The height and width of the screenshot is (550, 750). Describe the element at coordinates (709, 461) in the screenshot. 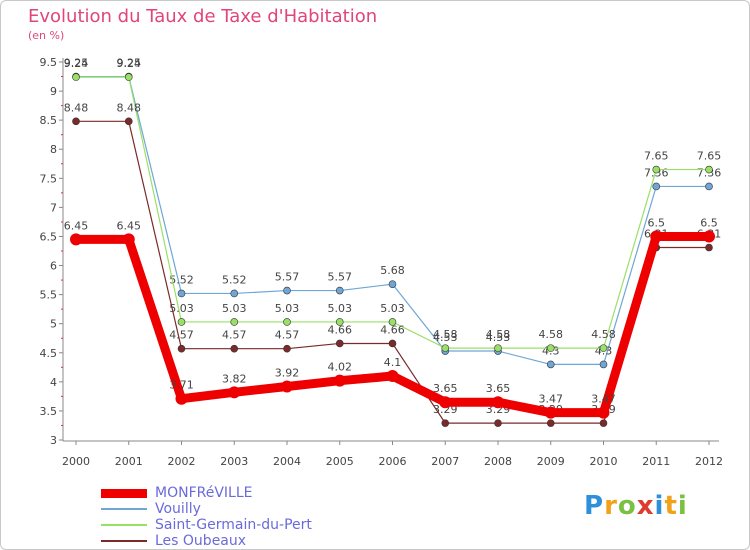

I see `x-tick-label: 2012` at that location.